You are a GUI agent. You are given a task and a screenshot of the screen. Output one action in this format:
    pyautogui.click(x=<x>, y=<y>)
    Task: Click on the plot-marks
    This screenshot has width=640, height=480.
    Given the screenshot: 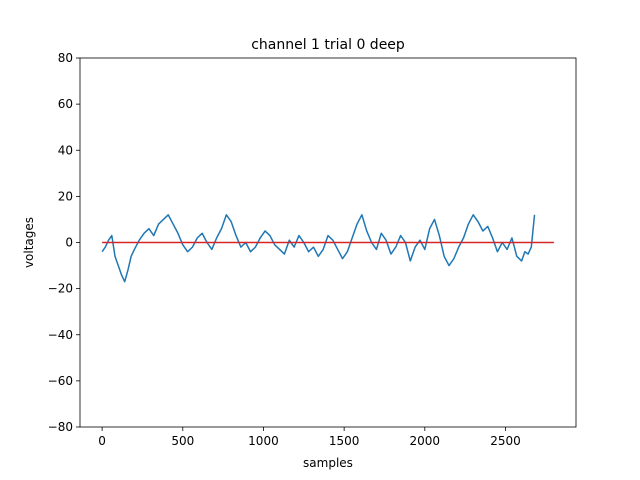 What is the action you would take?
    pyautogui.click(x=327, y=248)
    